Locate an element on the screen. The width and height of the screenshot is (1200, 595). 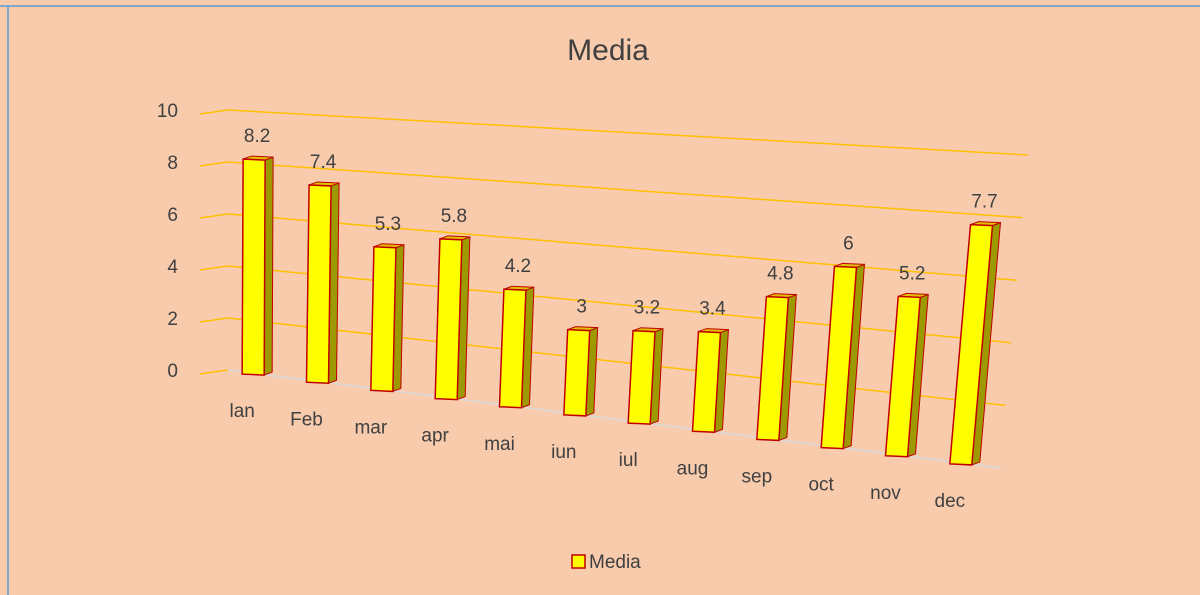
x-tick-label: nov is located at coordinates (885, 493).